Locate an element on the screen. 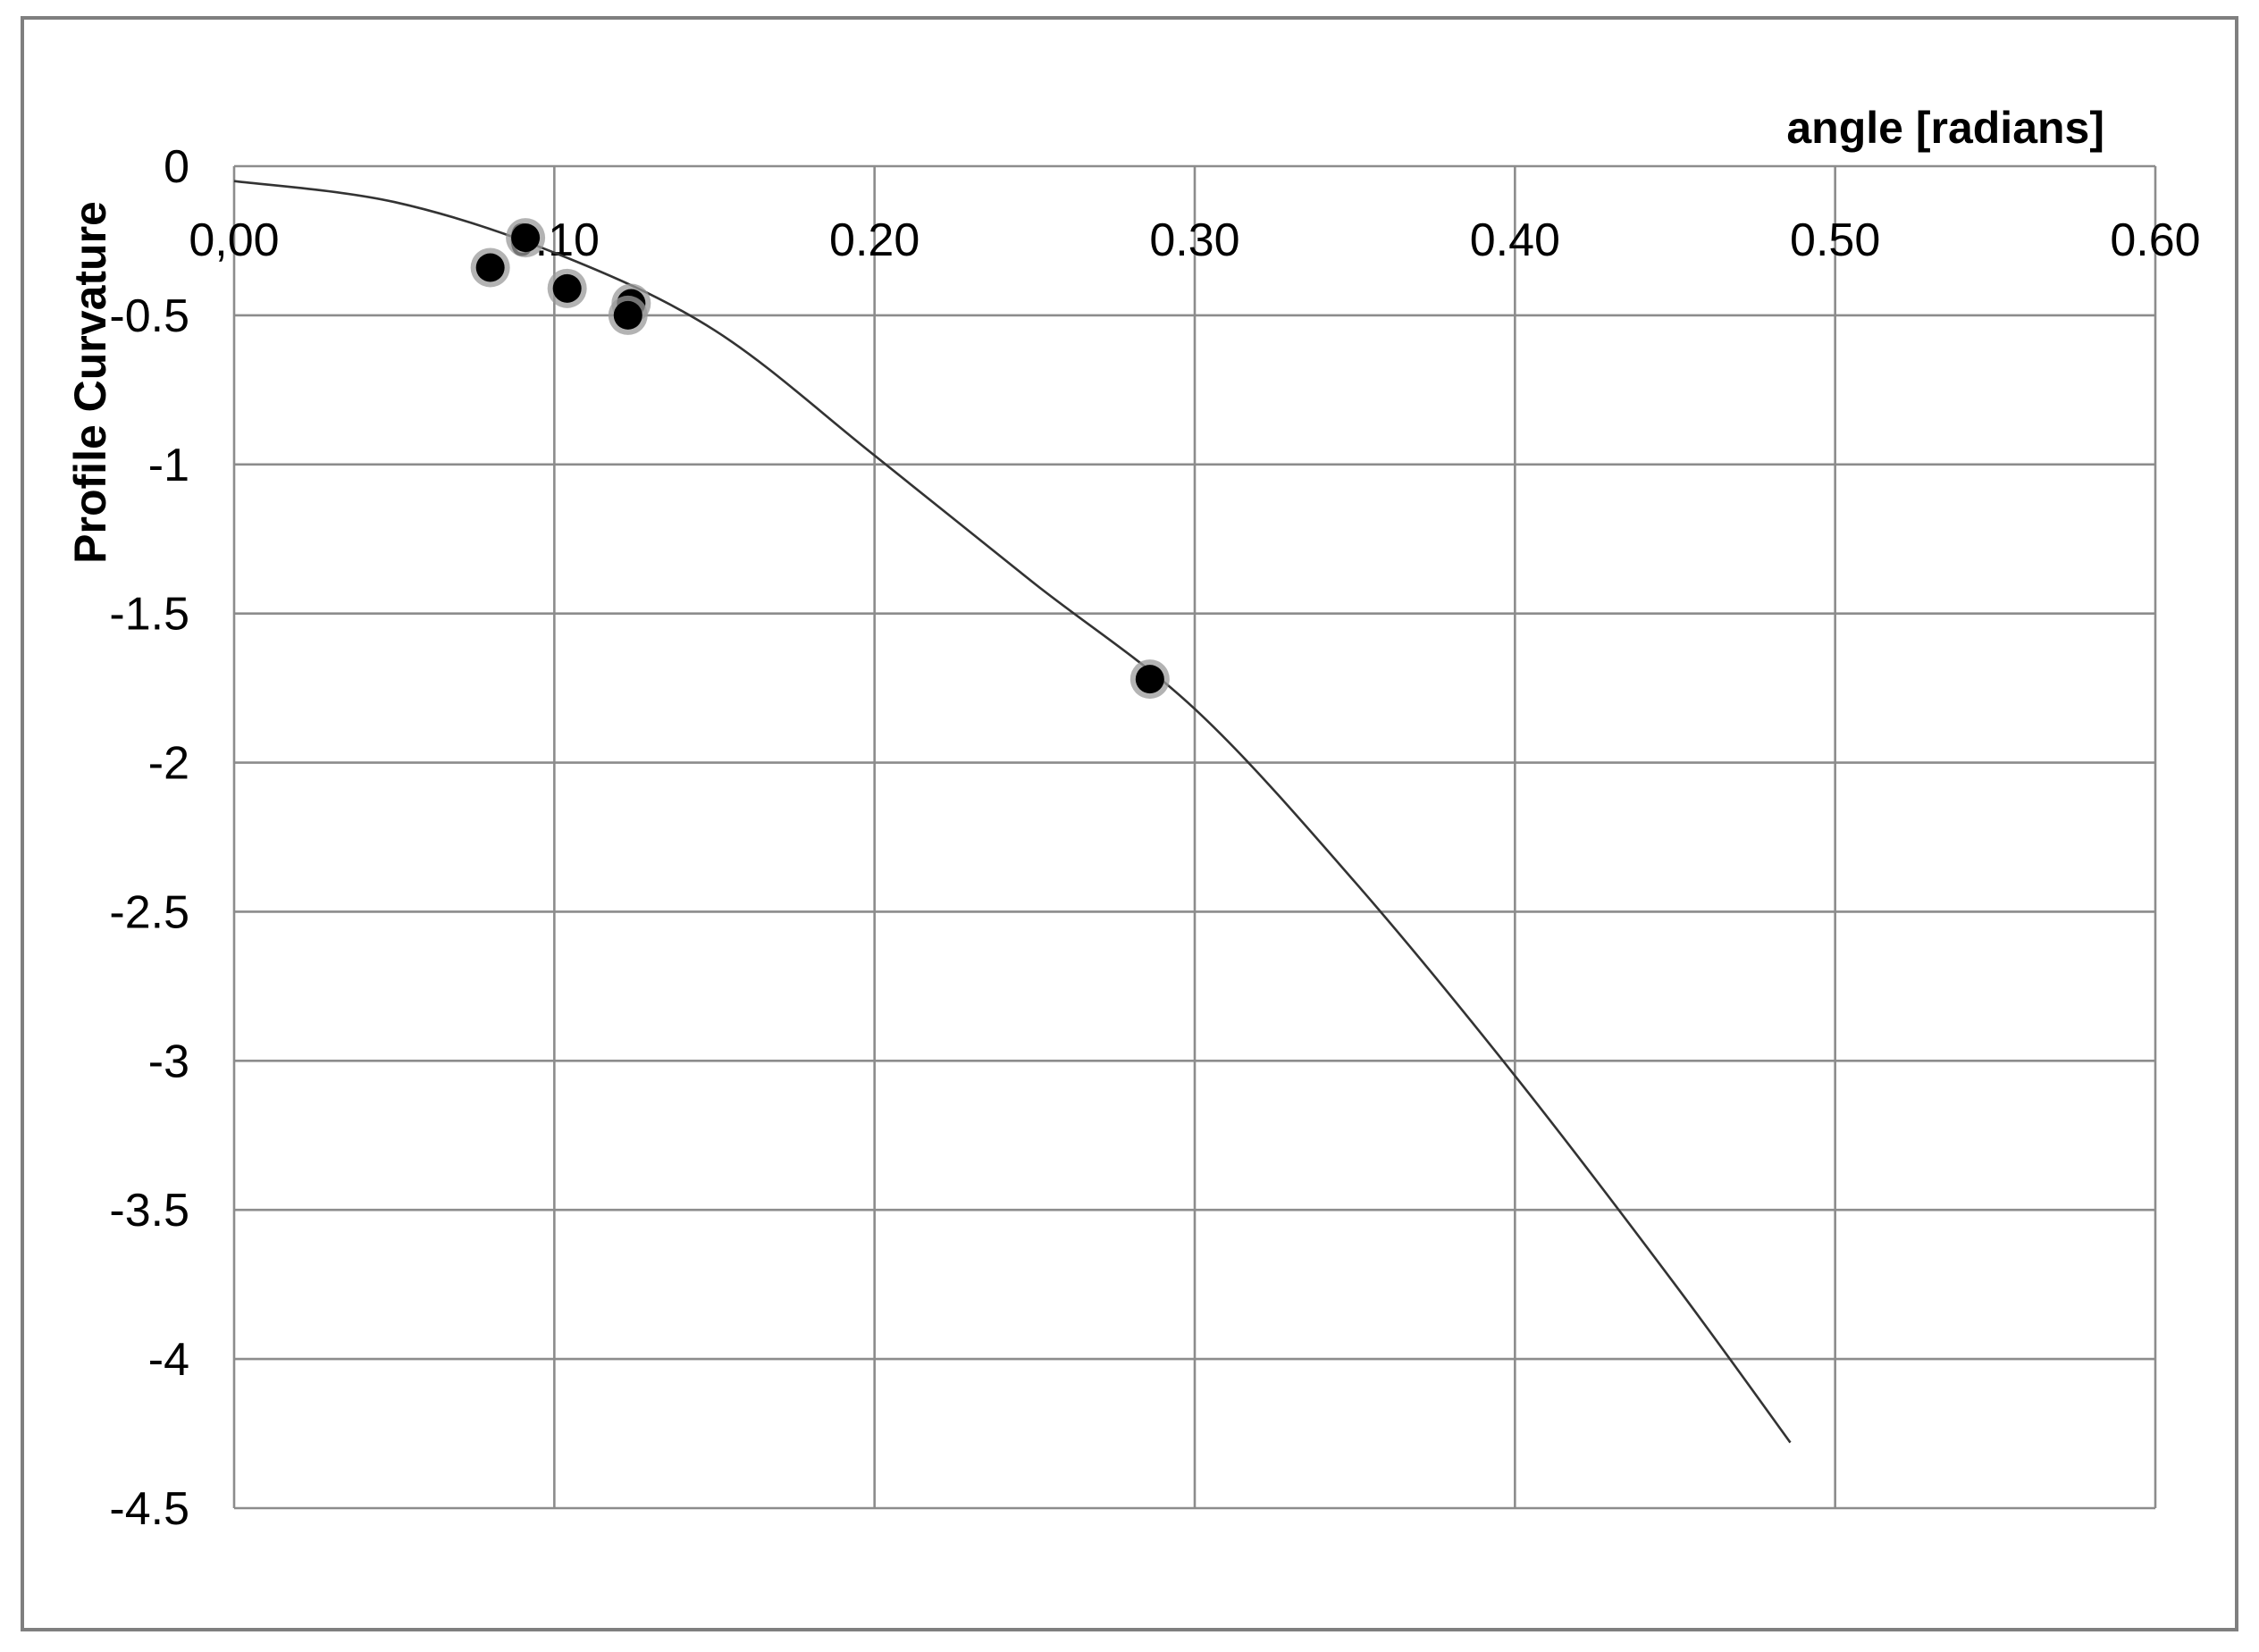  x-tick-labels: 0,00 0.10 0.20 0.30 0.40 0.50 0.60 is located at coordinates (1195, 240).